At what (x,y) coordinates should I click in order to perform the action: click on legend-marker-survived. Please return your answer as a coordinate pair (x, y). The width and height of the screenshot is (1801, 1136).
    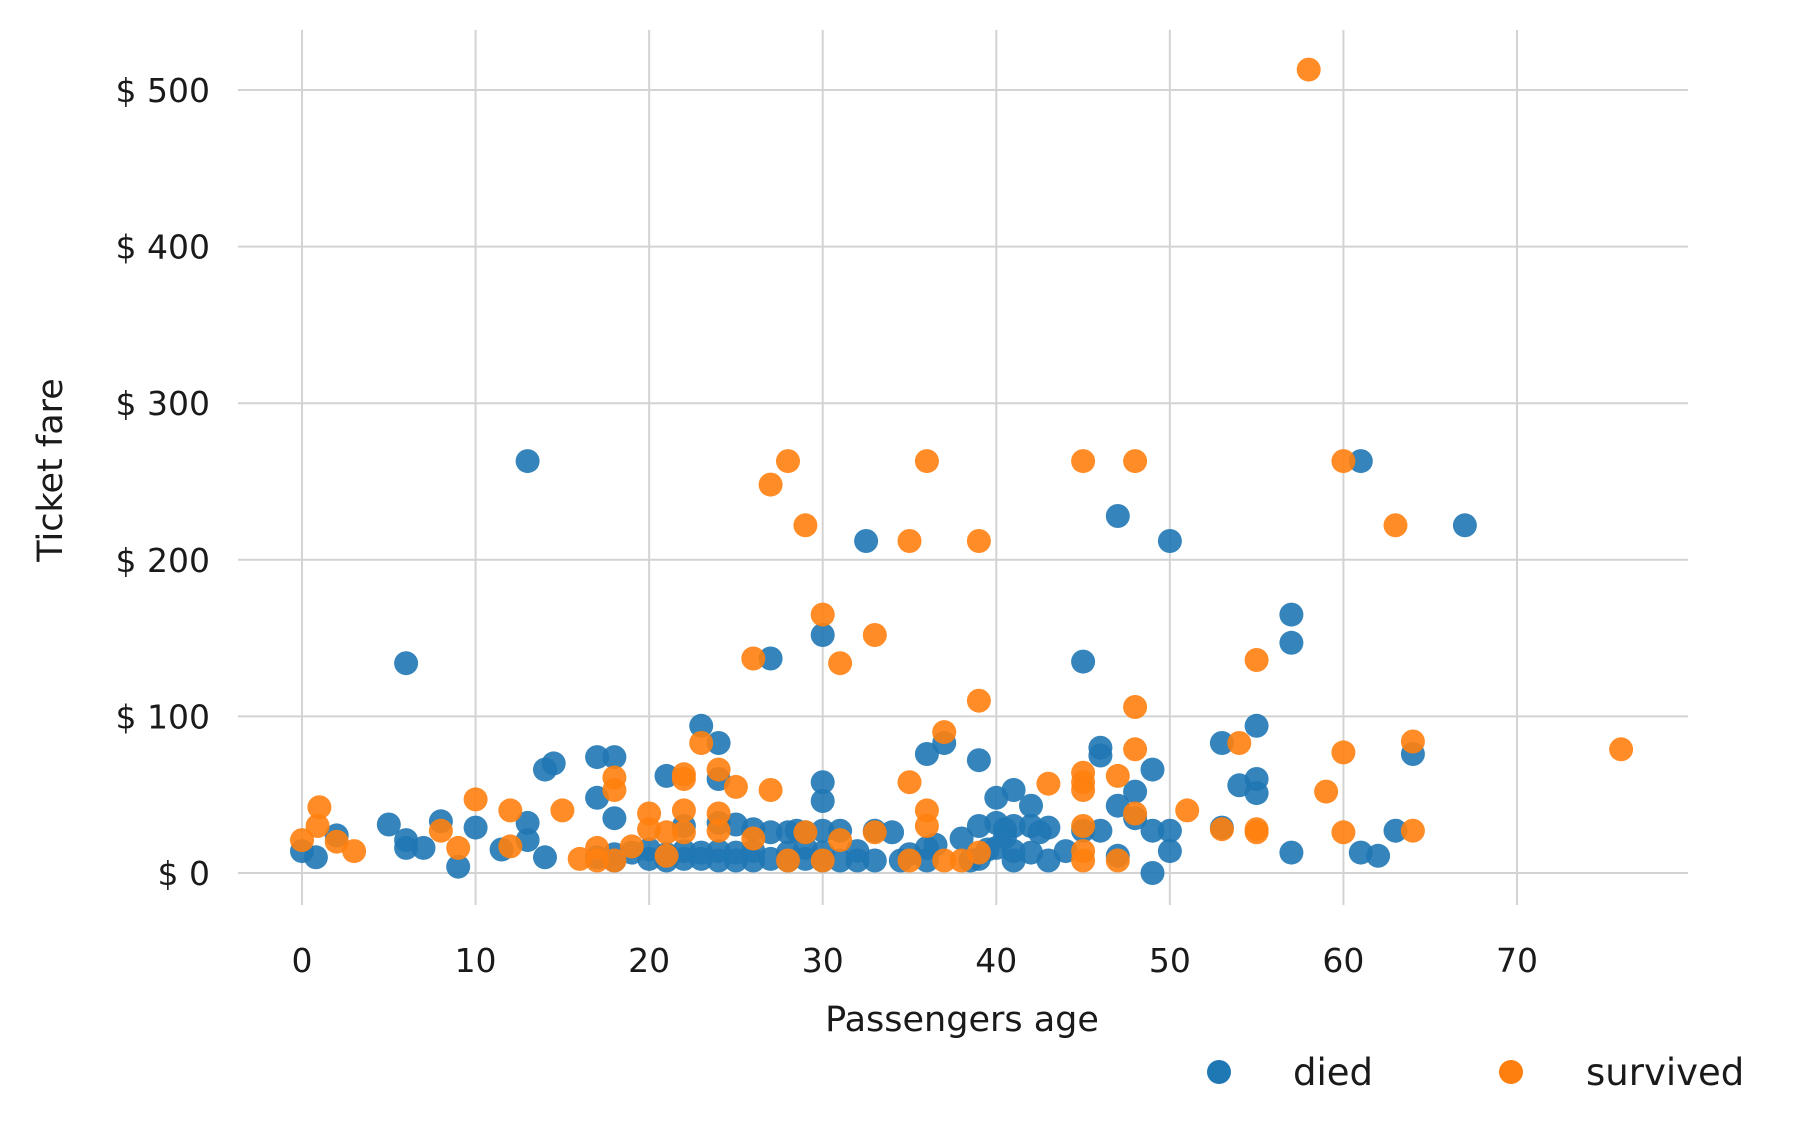
    Looking at the image, I should click on (1511, 1072).